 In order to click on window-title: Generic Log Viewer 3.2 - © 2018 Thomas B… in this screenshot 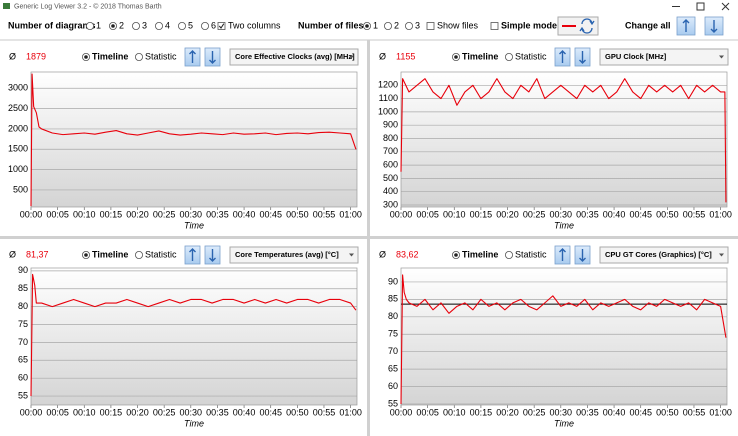, I will do `click(88, 6)`.